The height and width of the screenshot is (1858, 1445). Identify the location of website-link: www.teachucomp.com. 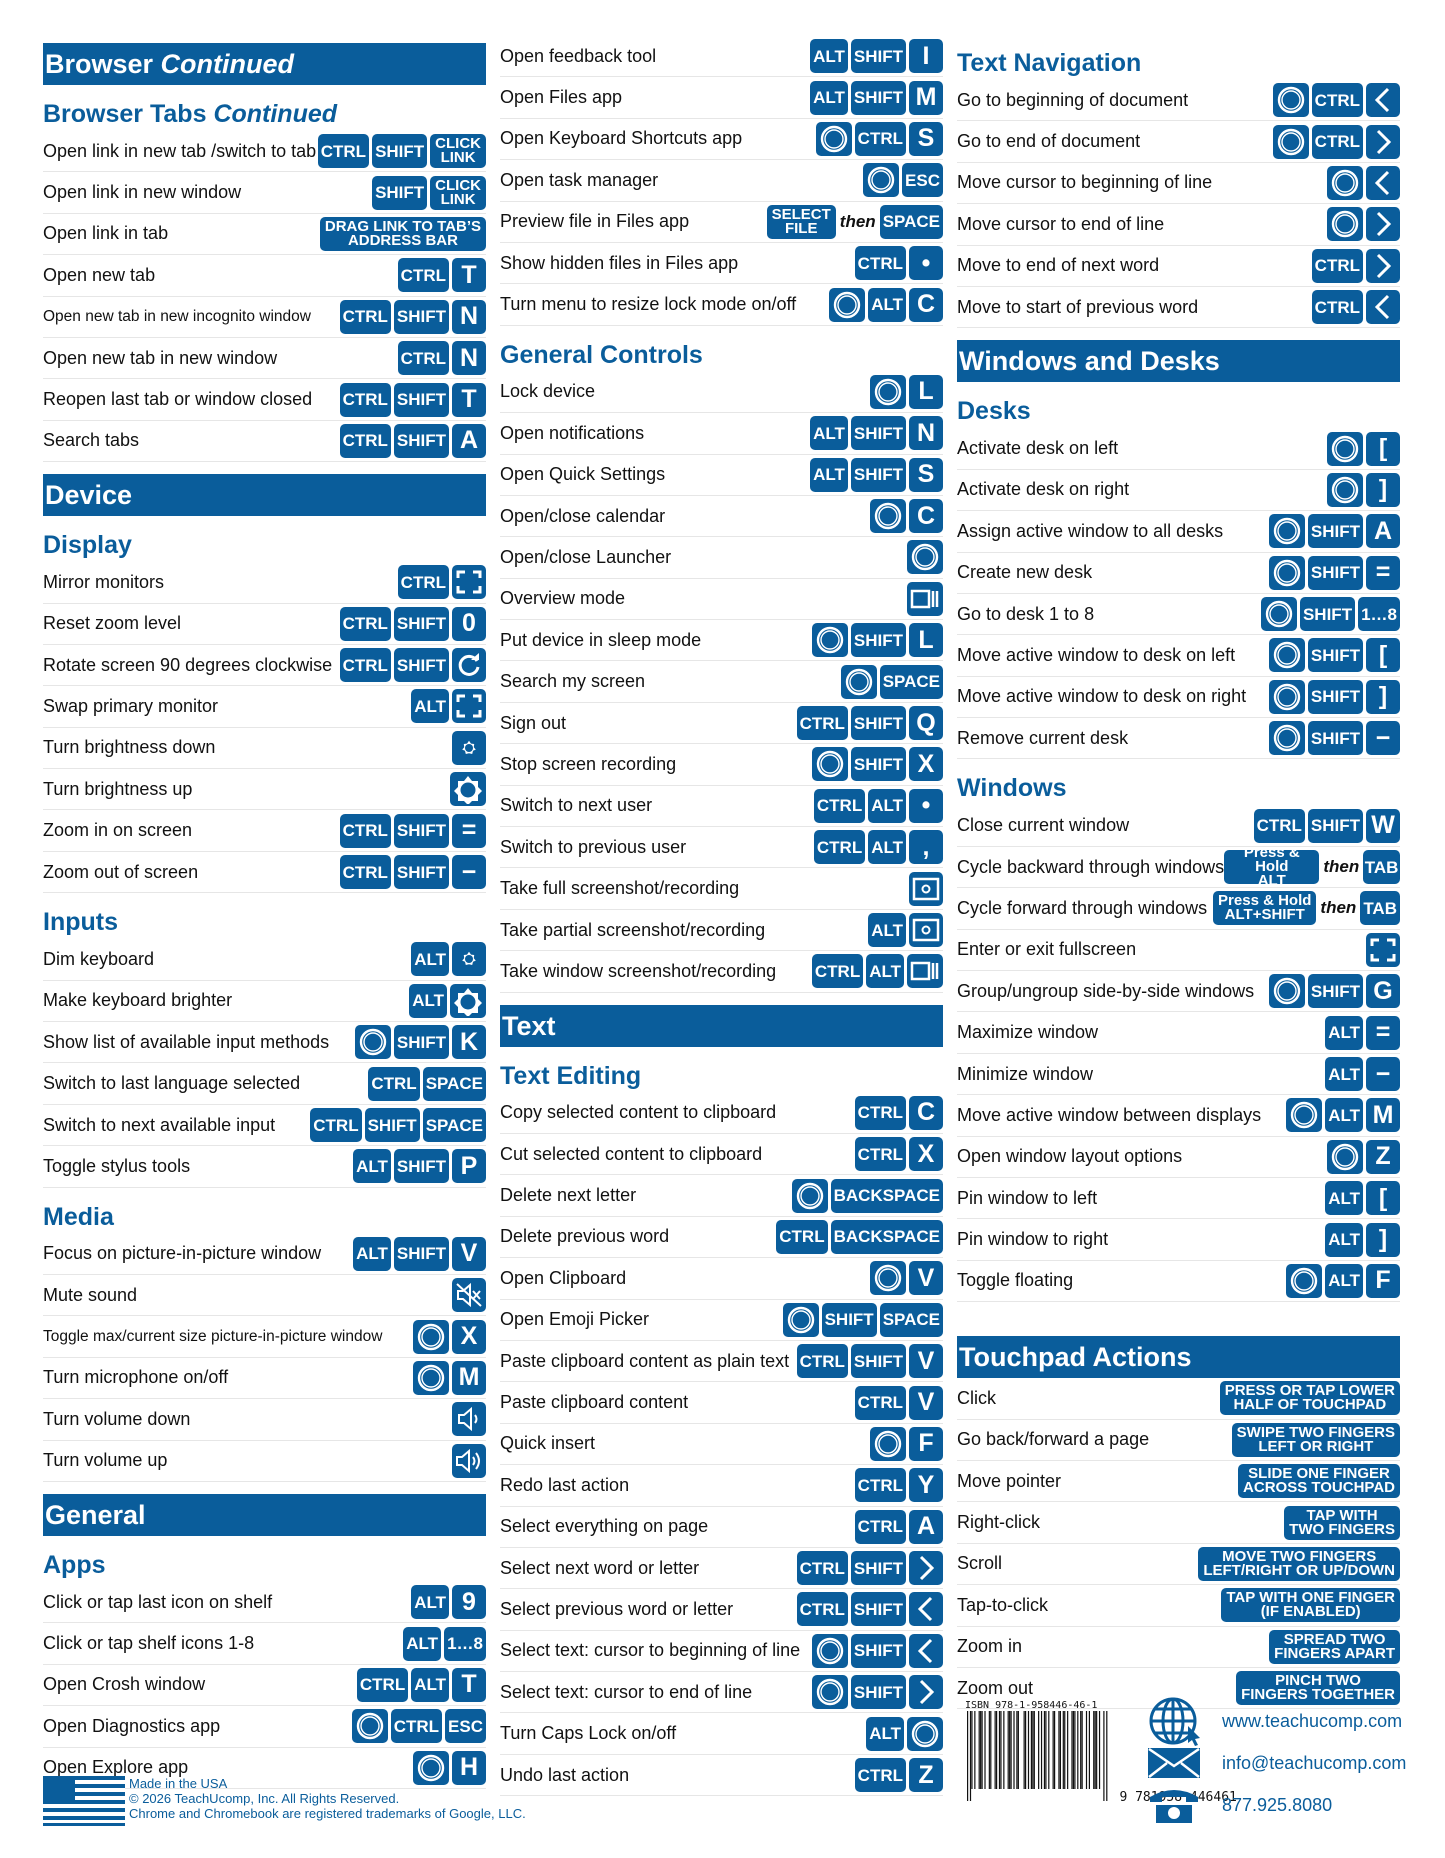
(1312, 1720).